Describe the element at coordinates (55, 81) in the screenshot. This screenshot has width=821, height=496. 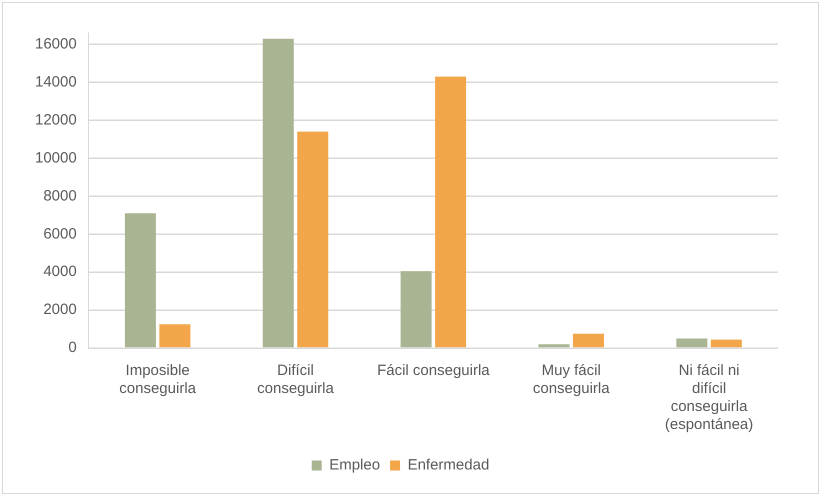
I see `y-tick-label: 14000` at that location.